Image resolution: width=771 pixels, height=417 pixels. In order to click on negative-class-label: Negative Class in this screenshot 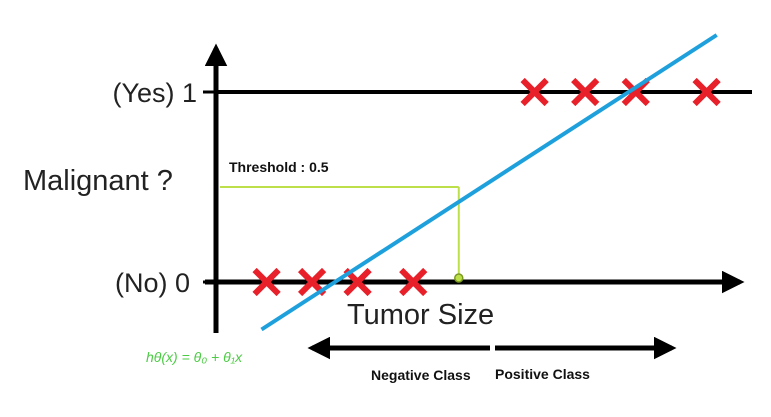, I will do `click(421, 375)`.